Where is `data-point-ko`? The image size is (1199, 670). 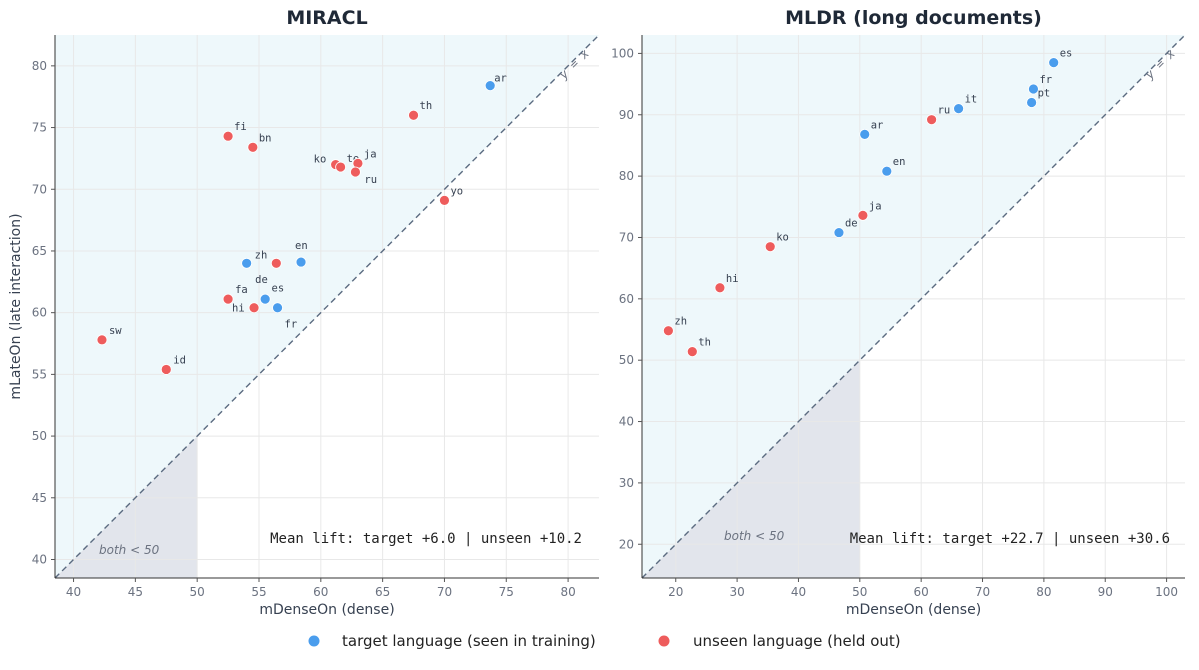 data-point-ko is located at coordinates (770, 247).